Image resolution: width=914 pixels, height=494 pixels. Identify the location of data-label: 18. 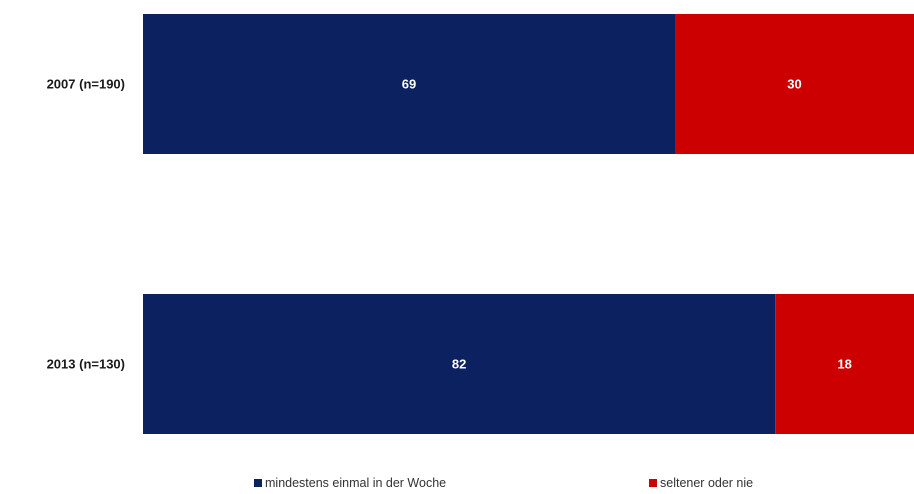
(844, 364).